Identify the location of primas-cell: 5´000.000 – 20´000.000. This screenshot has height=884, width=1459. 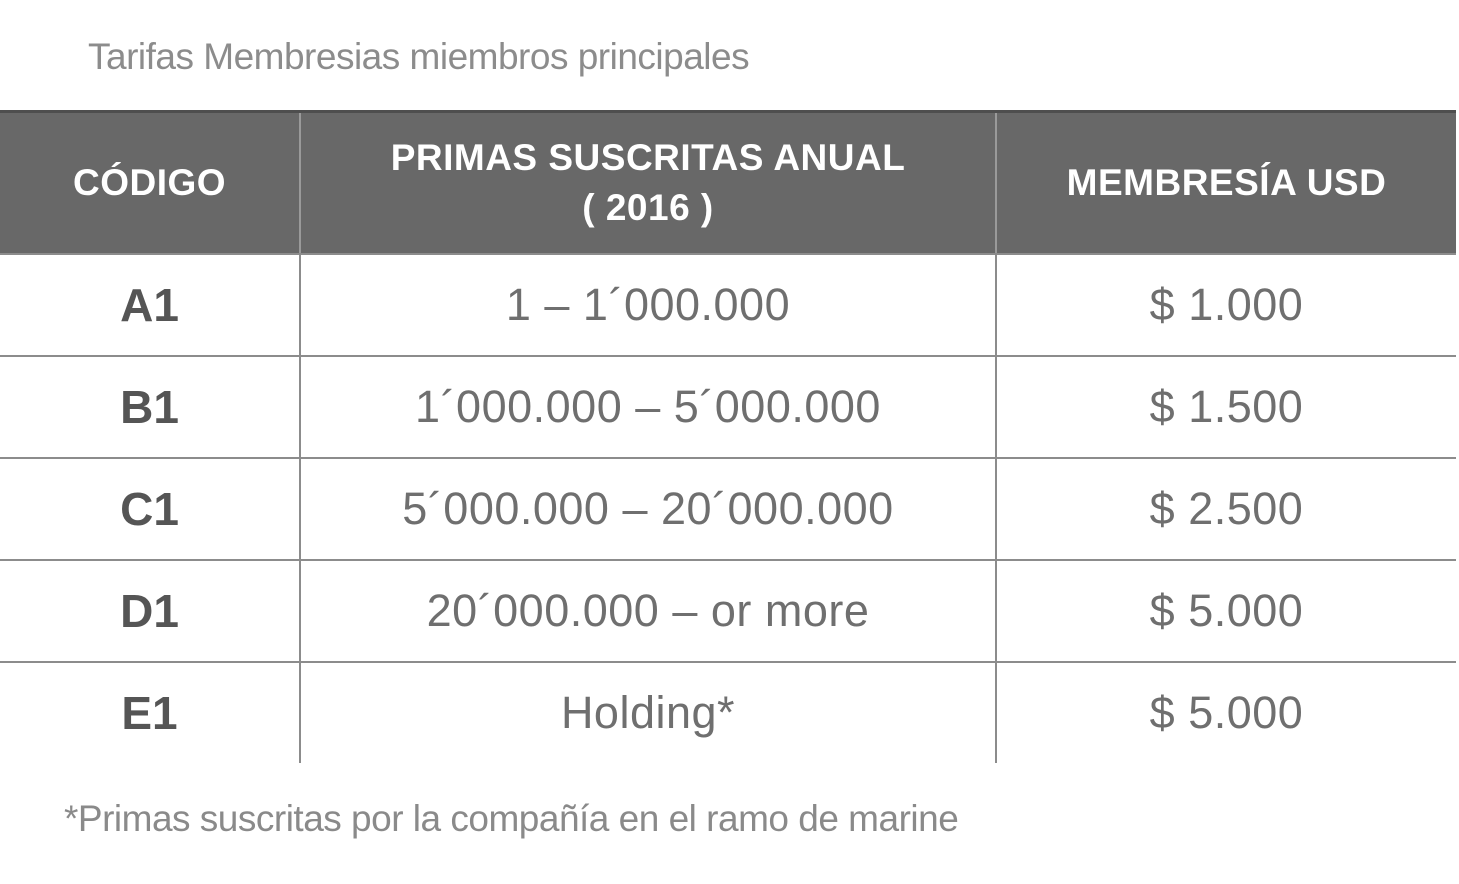
(648, 509).